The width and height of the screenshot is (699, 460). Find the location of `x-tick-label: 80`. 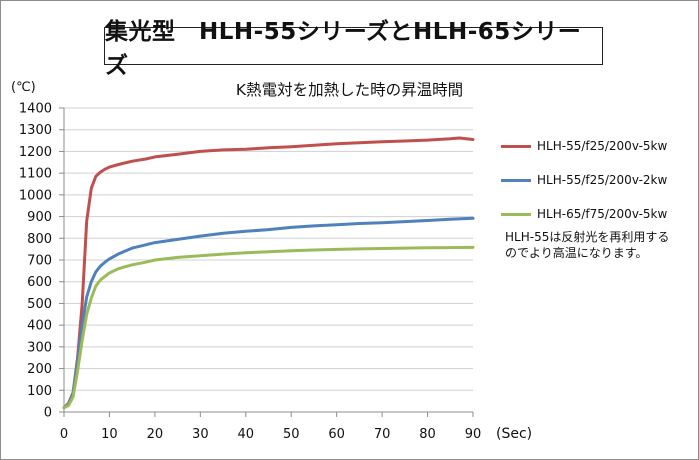

x-tick-label: 80 is located at coordinates (427, 434).